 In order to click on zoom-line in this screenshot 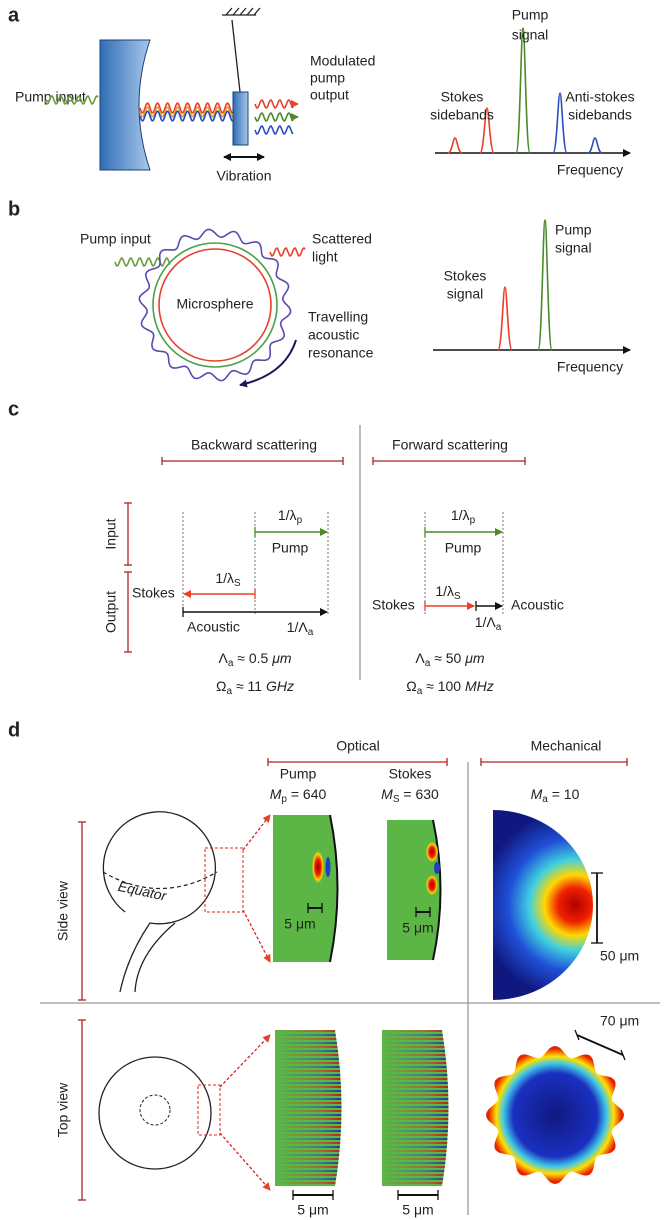, I will do `click(245, 1161)`.